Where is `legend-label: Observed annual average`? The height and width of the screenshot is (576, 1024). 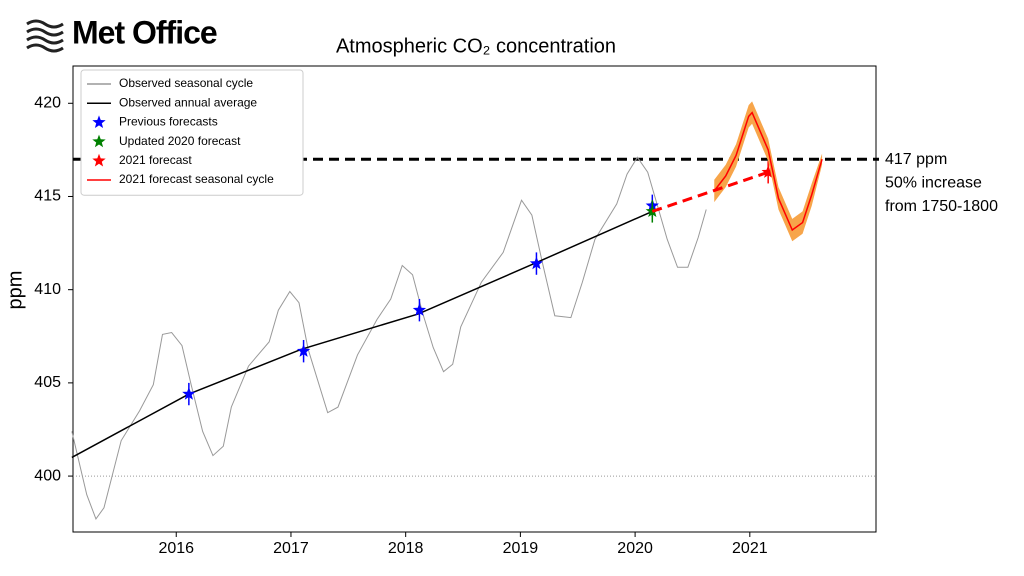 legend-label: Observed annual average is located at coordinates (188, 102).